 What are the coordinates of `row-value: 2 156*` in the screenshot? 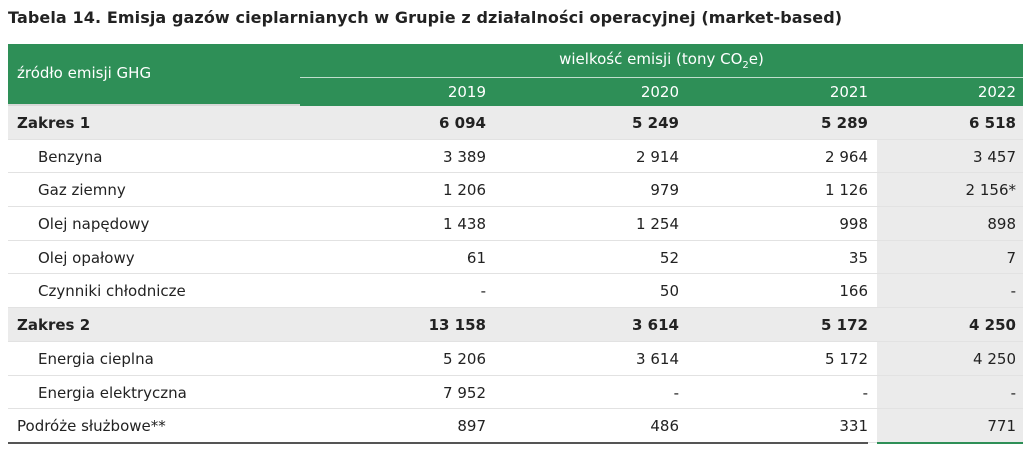 It's located at (990, 190).